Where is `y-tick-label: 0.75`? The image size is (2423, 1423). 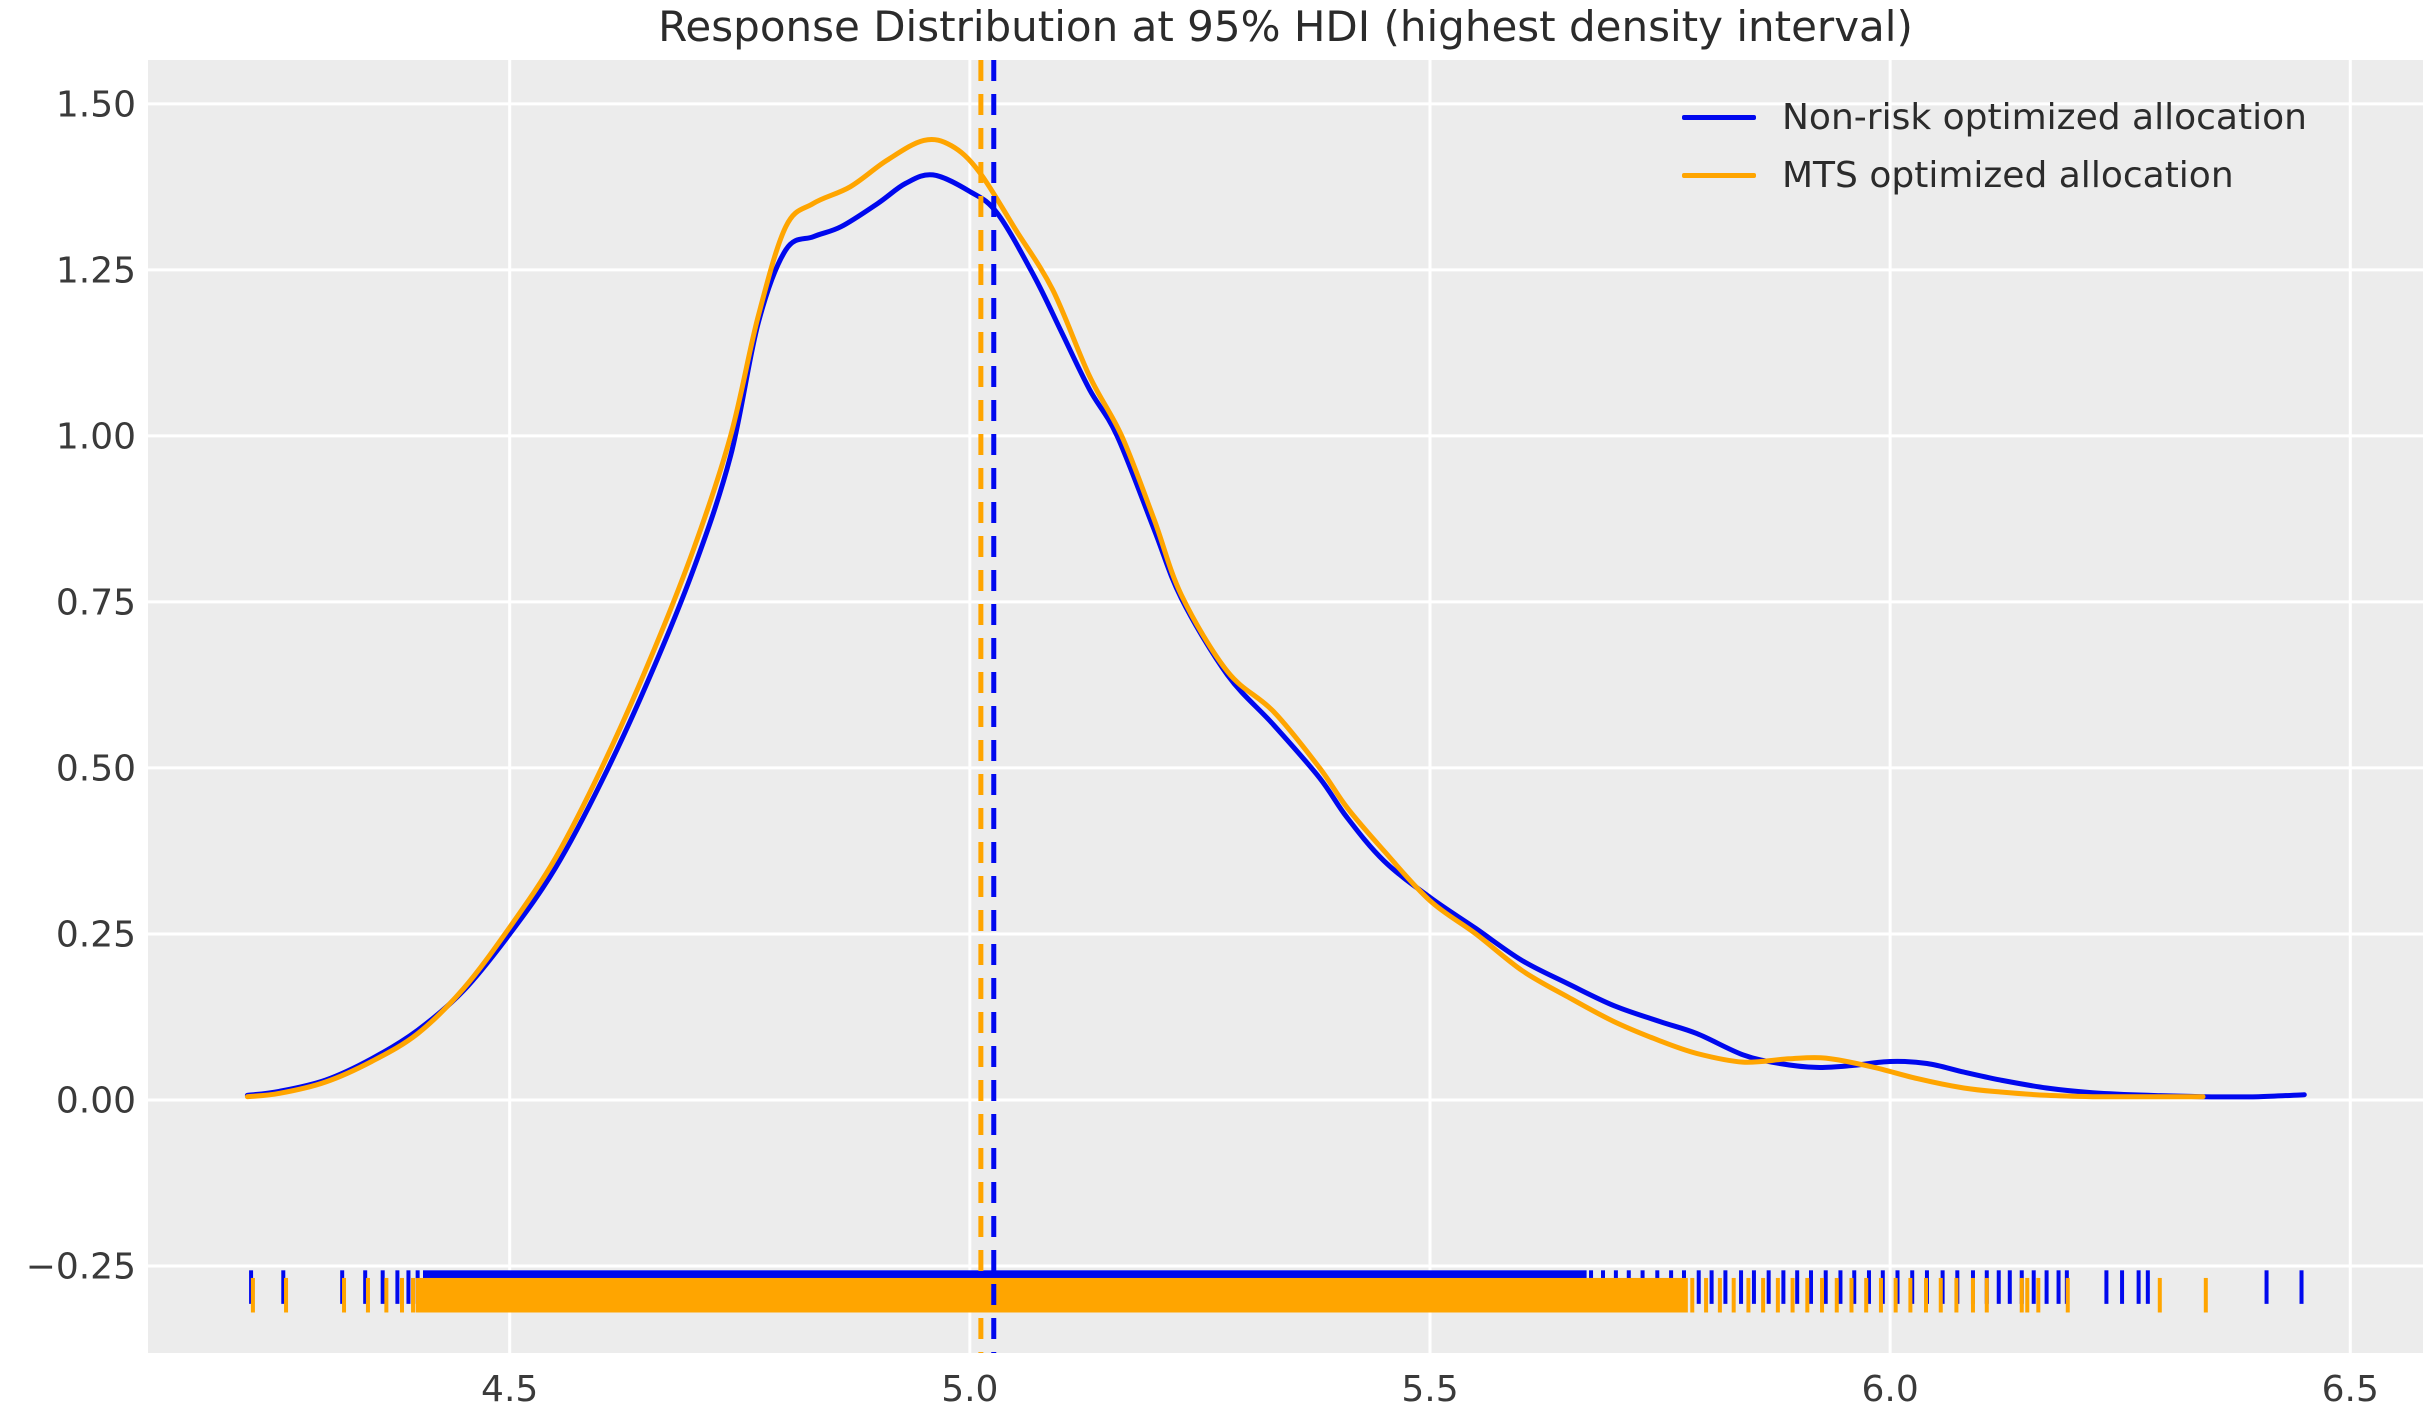 y-tick-label: 0.75 is located at coordinates (96, 602).